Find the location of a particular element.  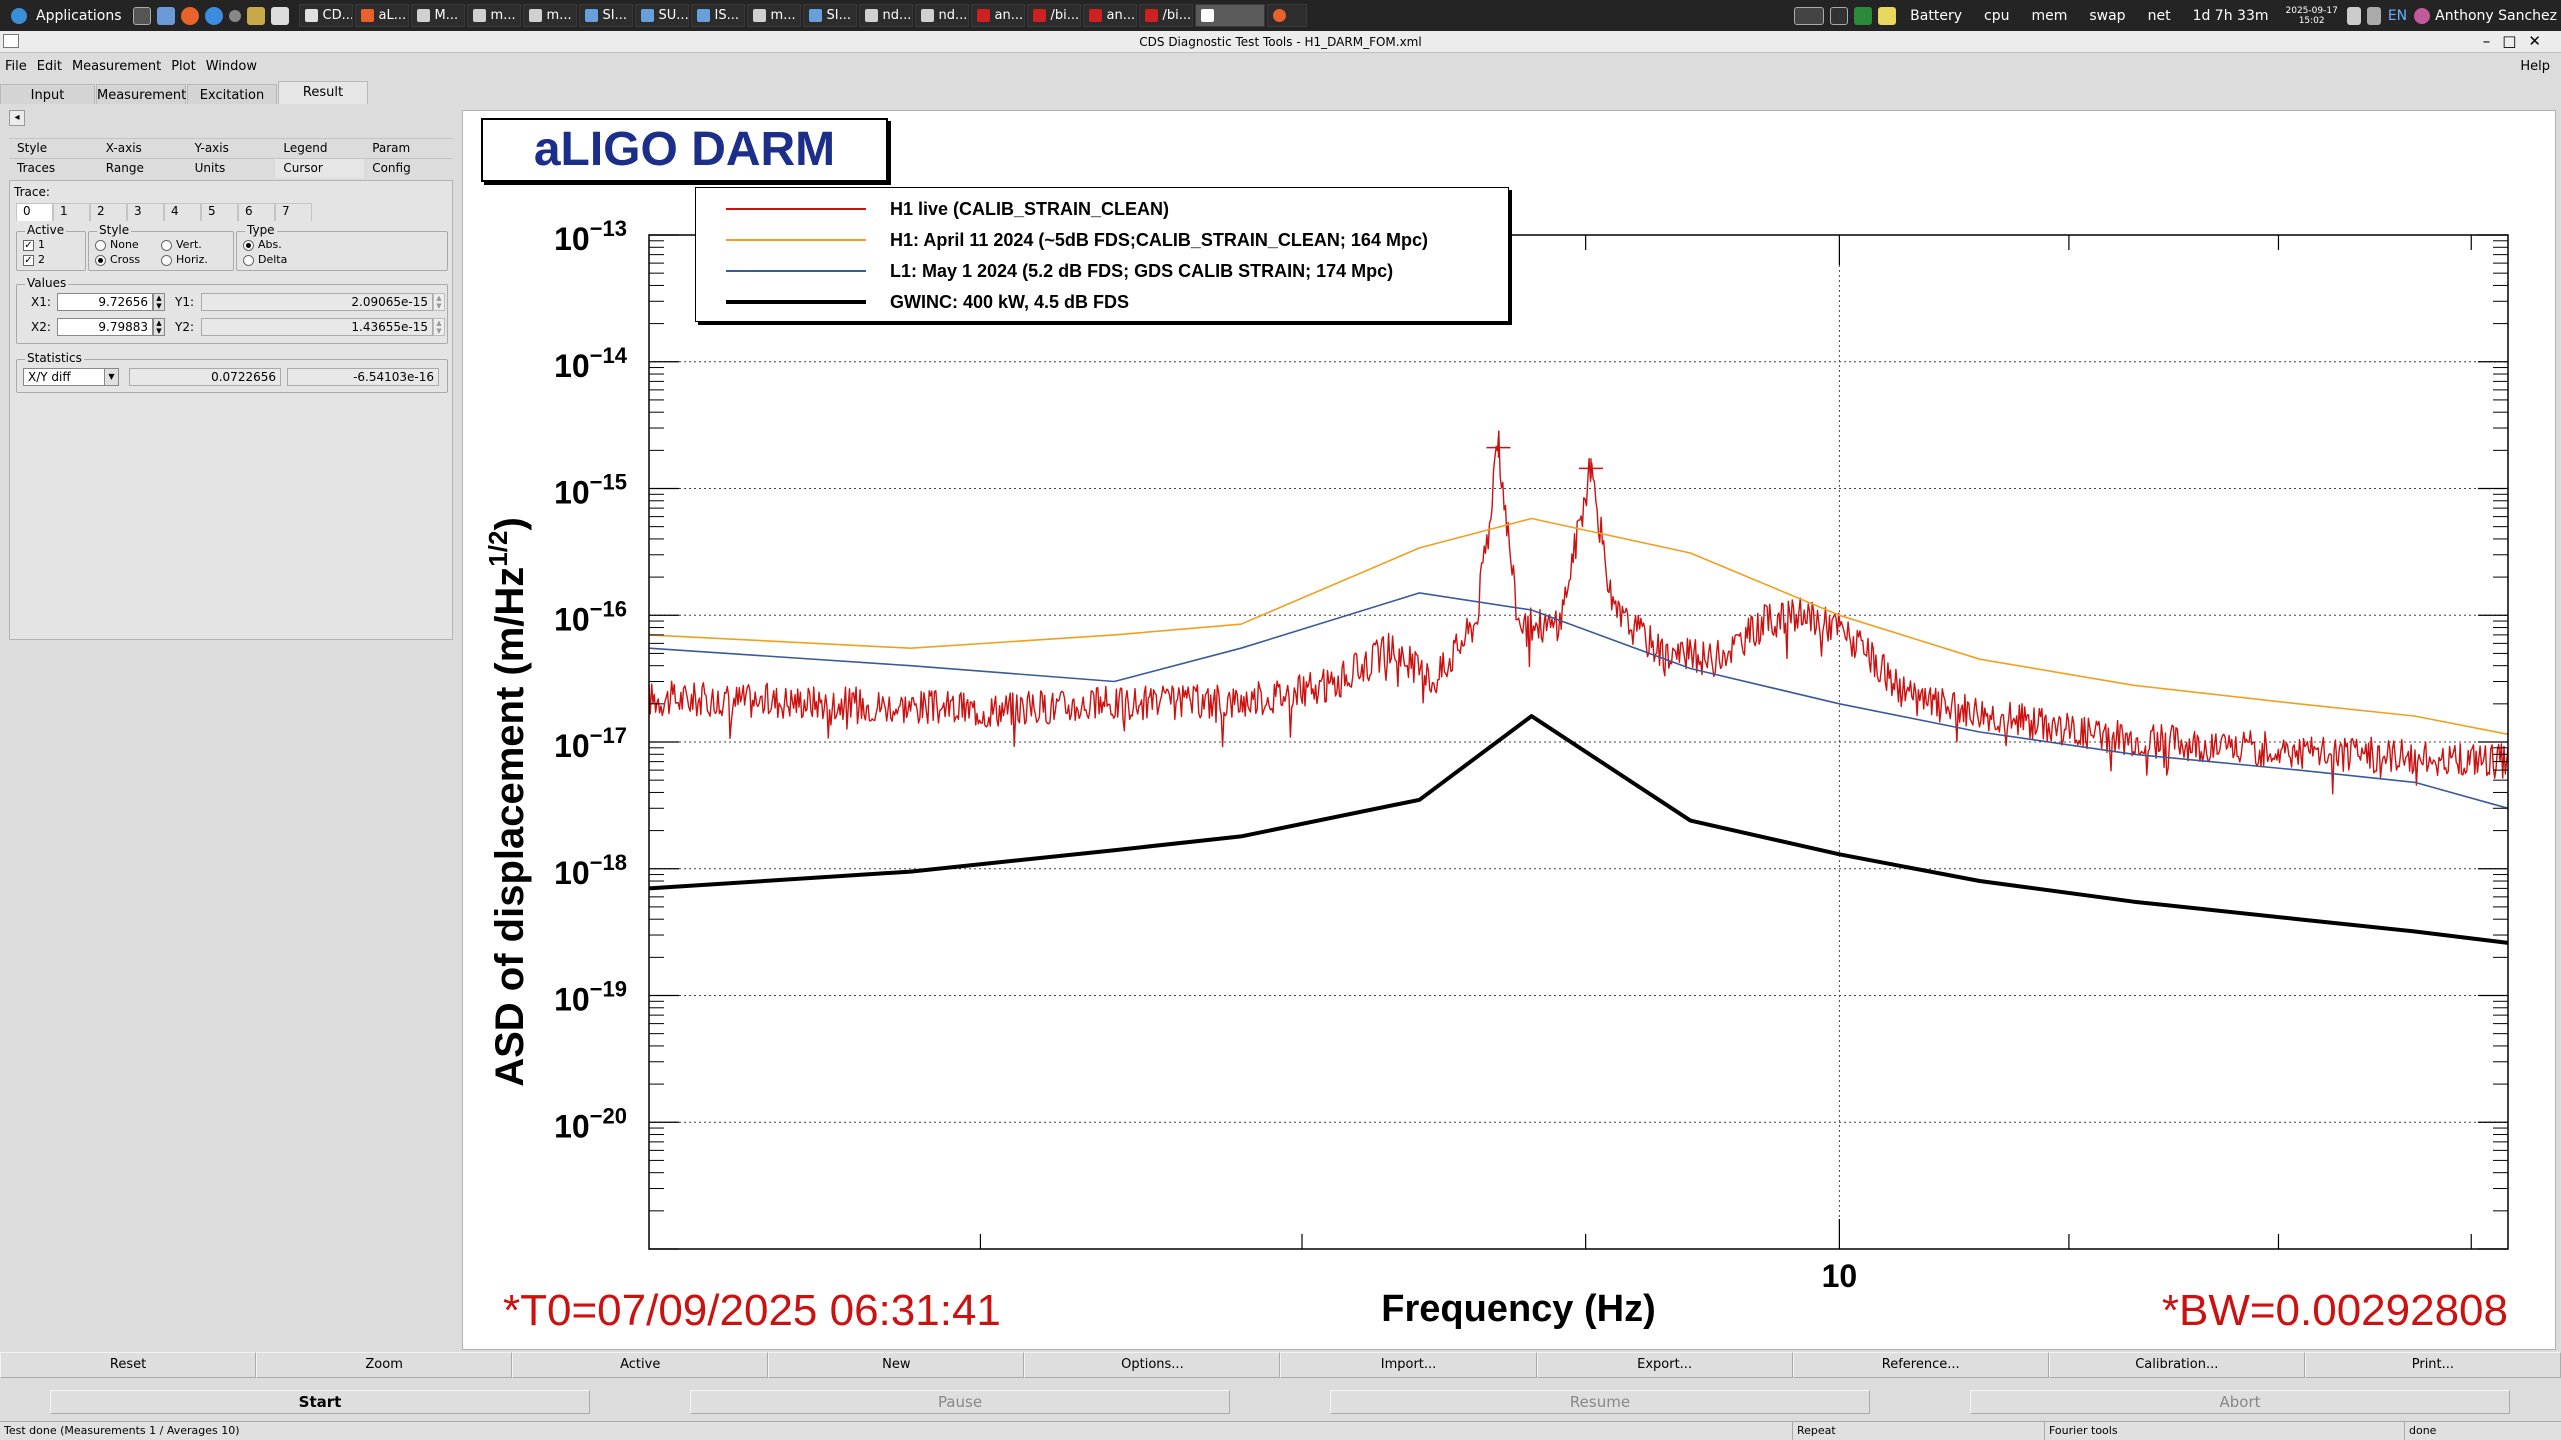

folder-icon is located at coordinates (165, 15).